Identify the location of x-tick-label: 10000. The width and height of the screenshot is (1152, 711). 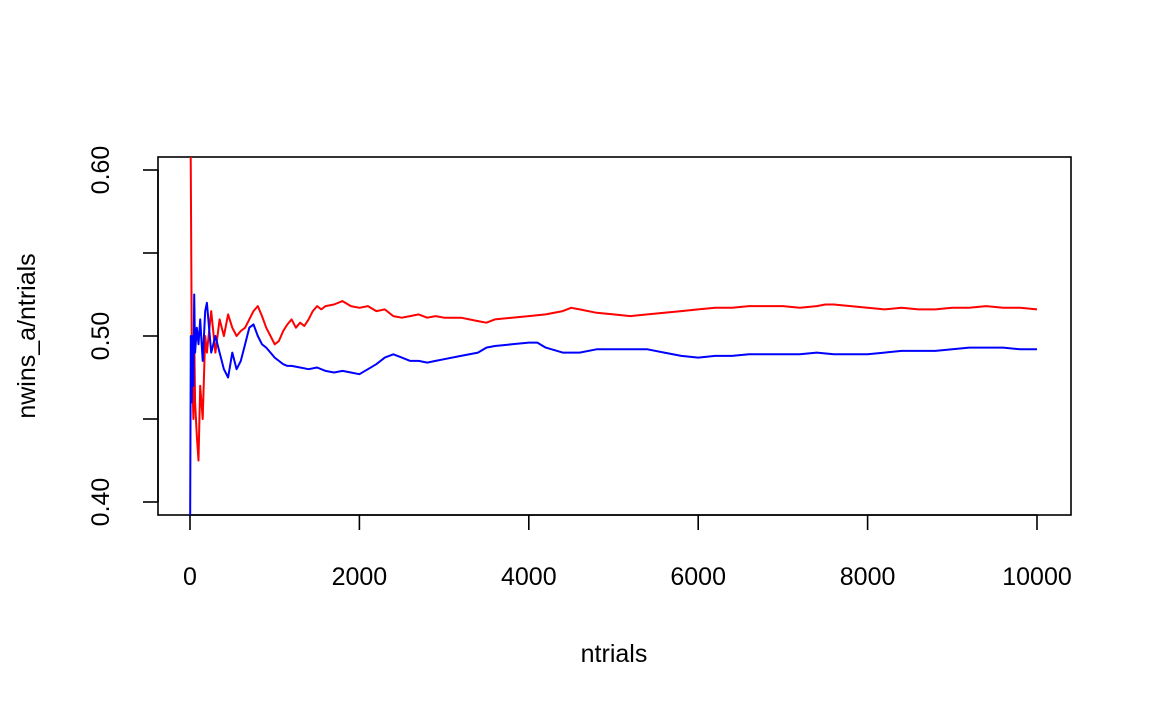
(1037, 577).